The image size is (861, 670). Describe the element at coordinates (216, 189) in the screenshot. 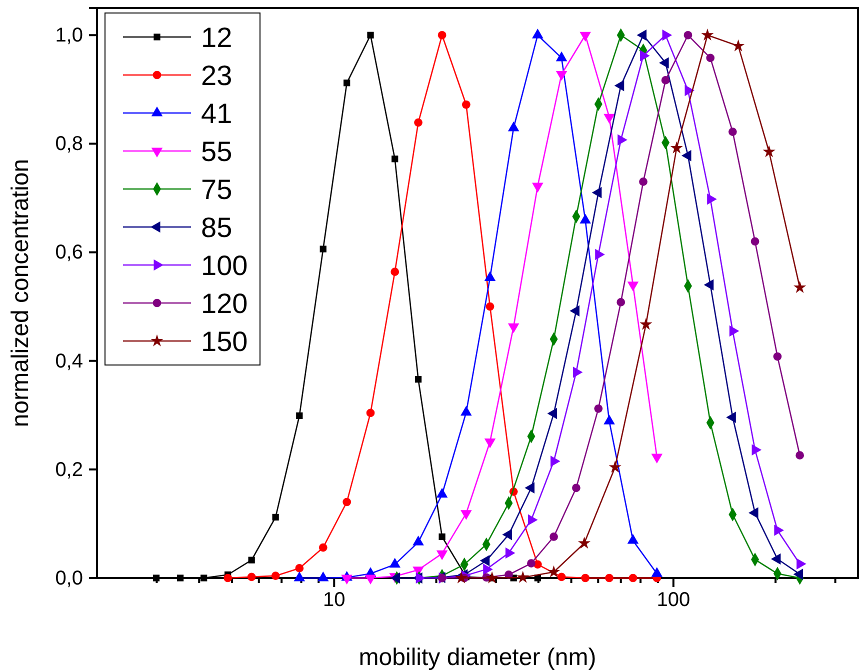

I see `legend-label: 75` at that location.